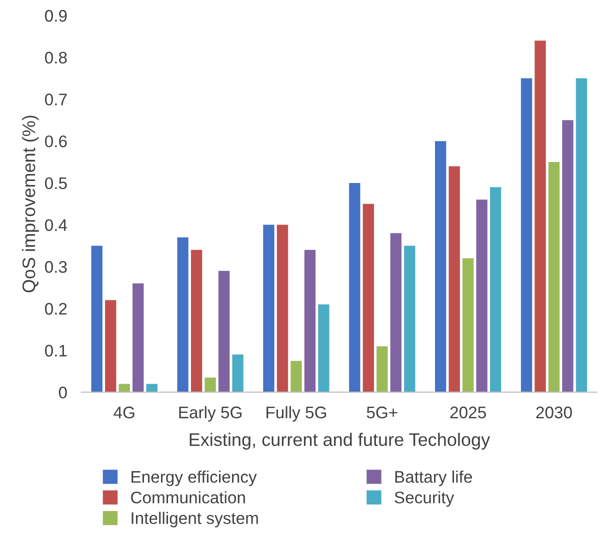 The height and width of the screenshot is (554, 603). Describe the element at coordinates (56, 225) in the screenshot. I see `y-tick-label: 0.4` at that location.